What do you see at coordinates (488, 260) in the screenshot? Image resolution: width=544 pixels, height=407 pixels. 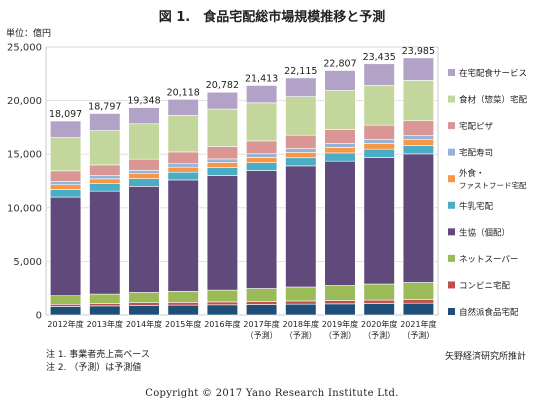 I see `legend-label: ネットスーパー` at bounding box center [488, 260].